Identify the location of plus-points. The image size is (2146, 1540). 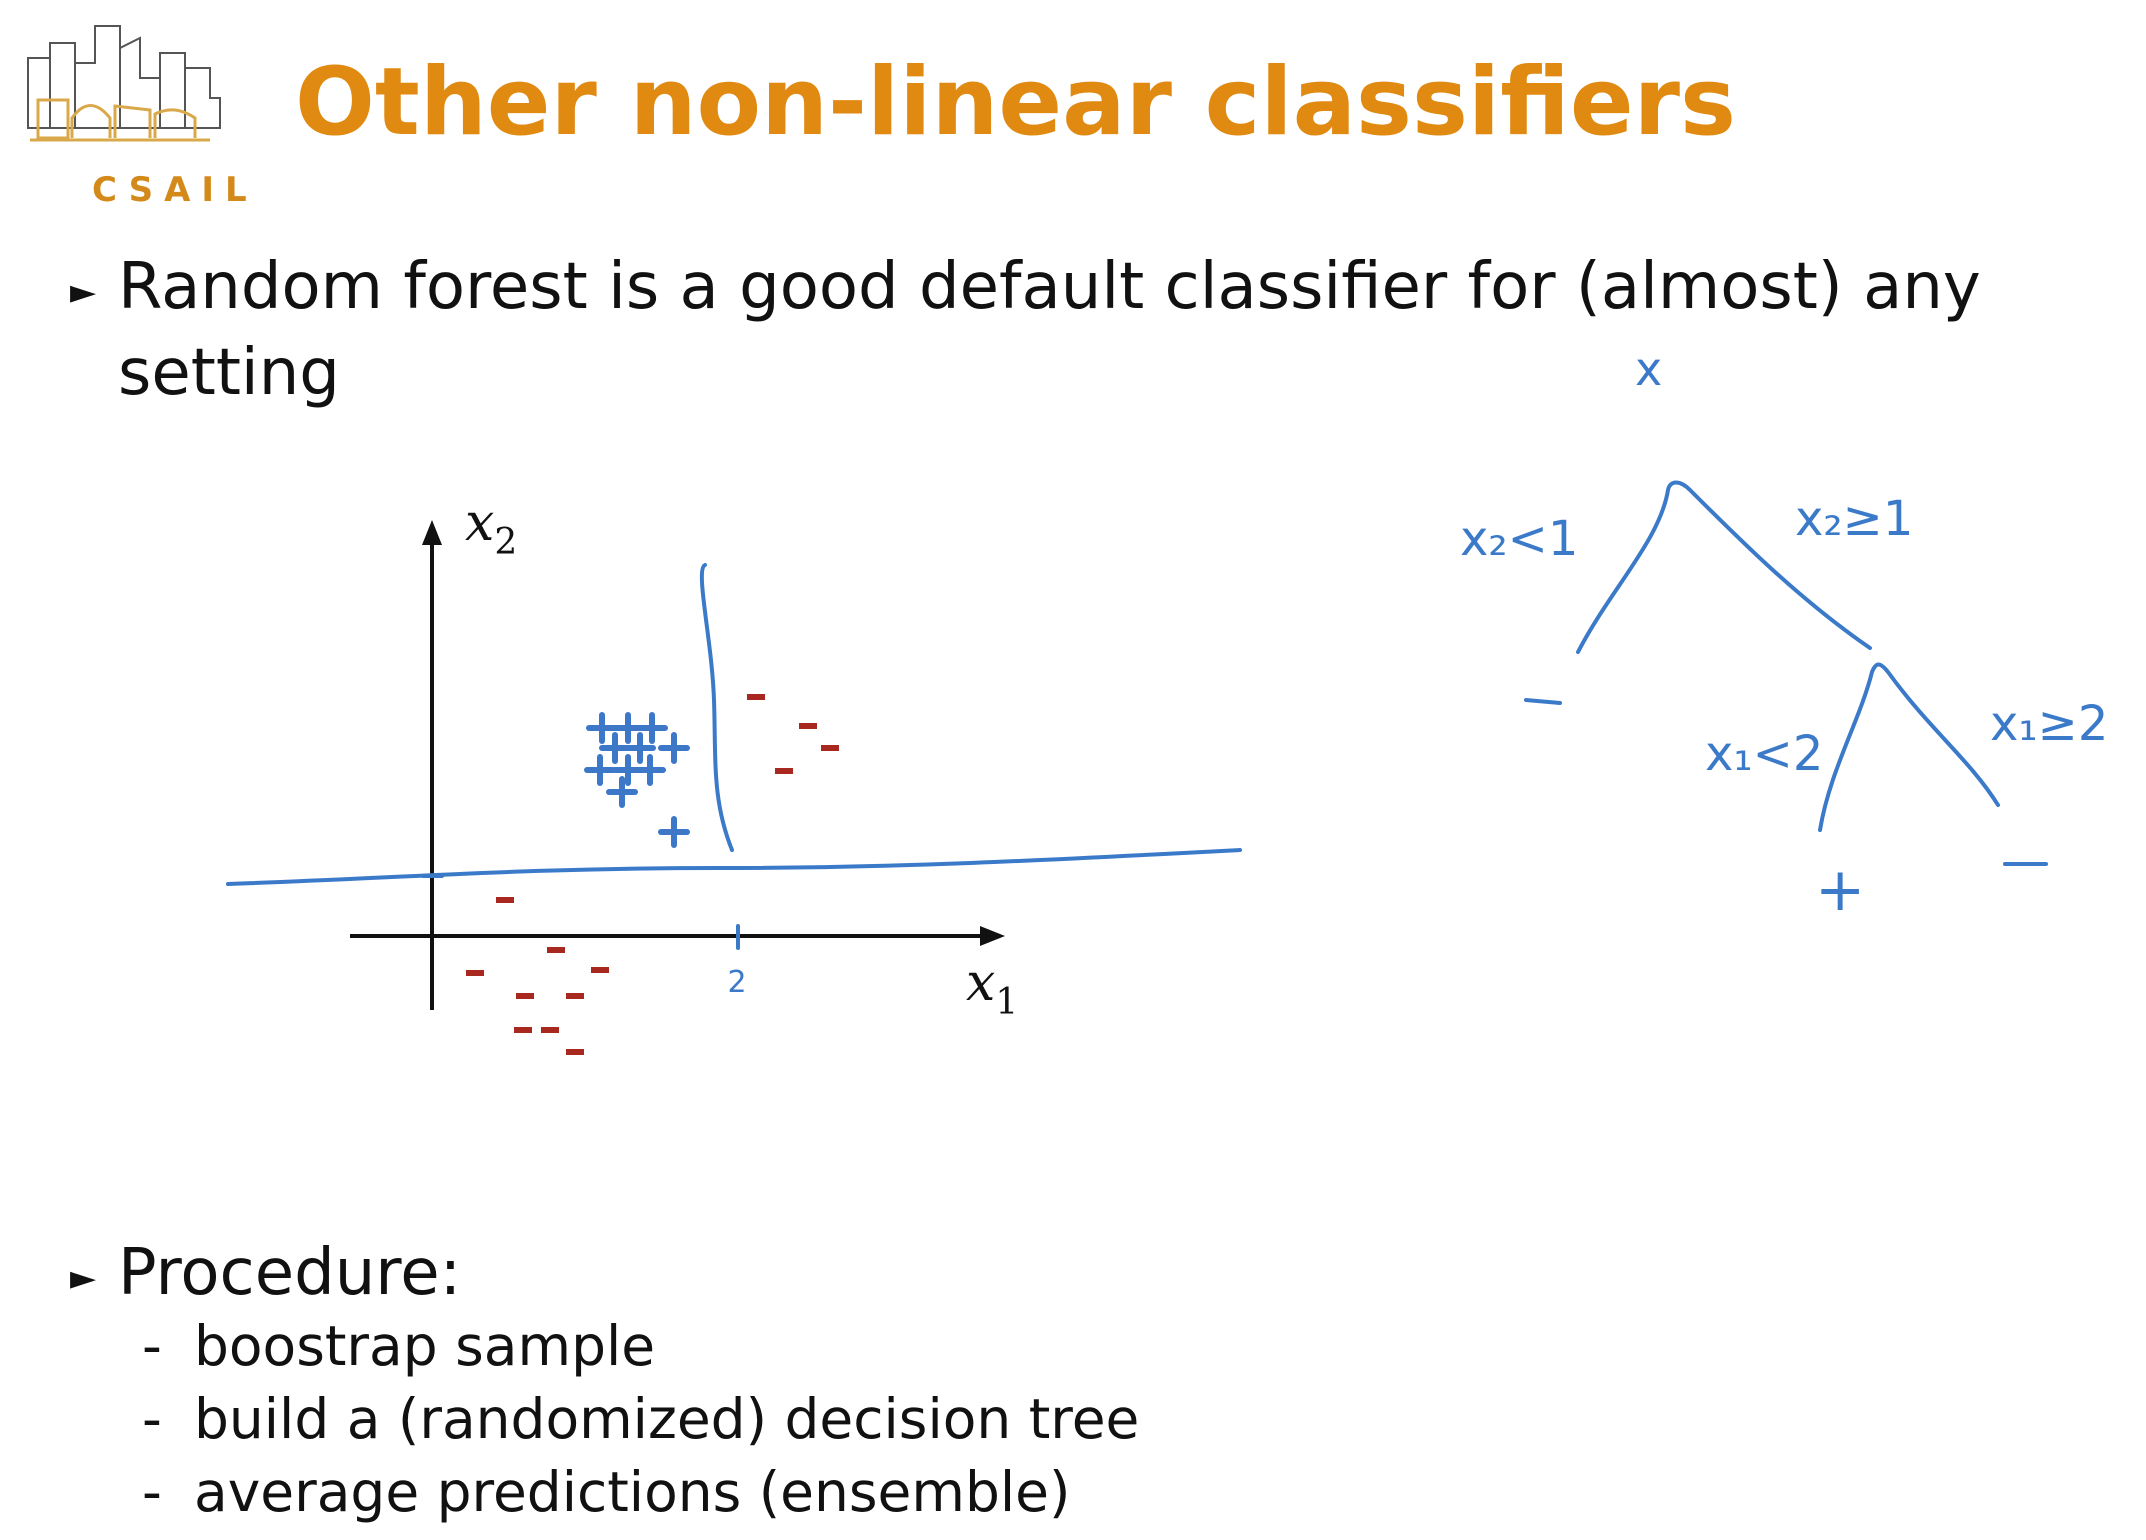
(637, 780).